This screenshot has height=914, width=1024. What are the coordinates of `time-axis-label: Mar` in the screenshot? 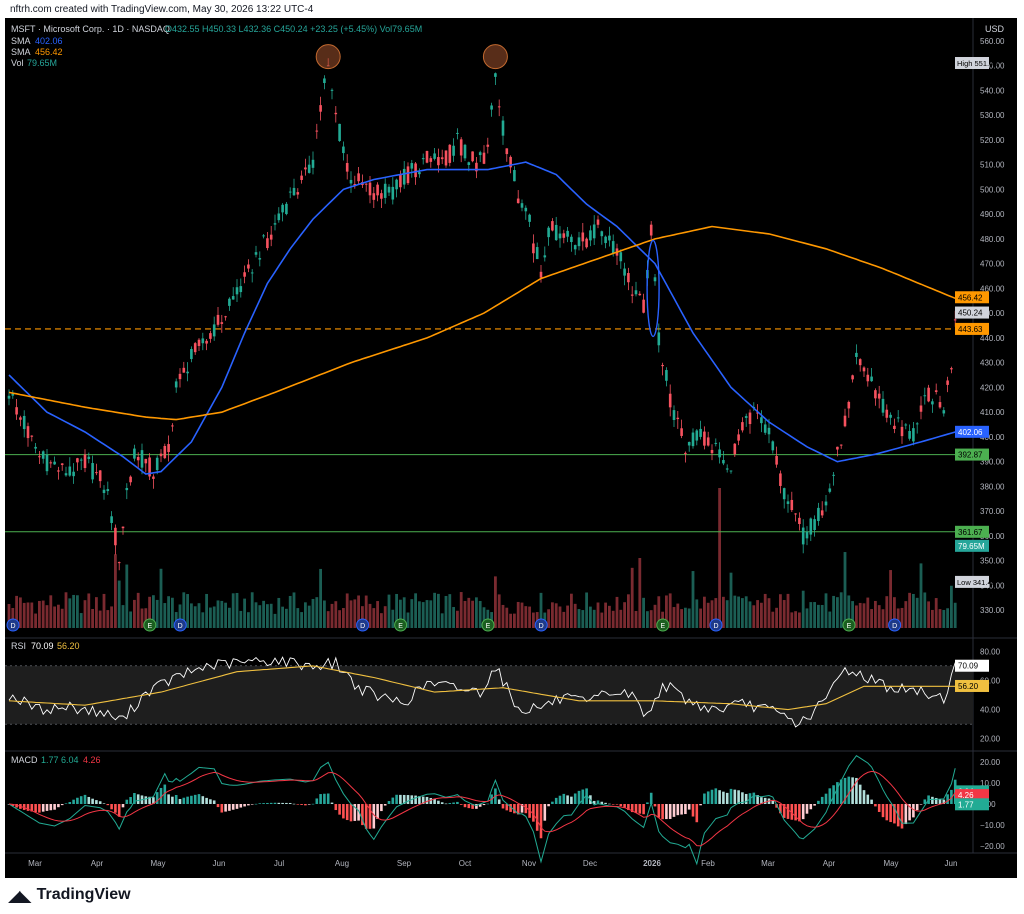 It's located at (768, 863).